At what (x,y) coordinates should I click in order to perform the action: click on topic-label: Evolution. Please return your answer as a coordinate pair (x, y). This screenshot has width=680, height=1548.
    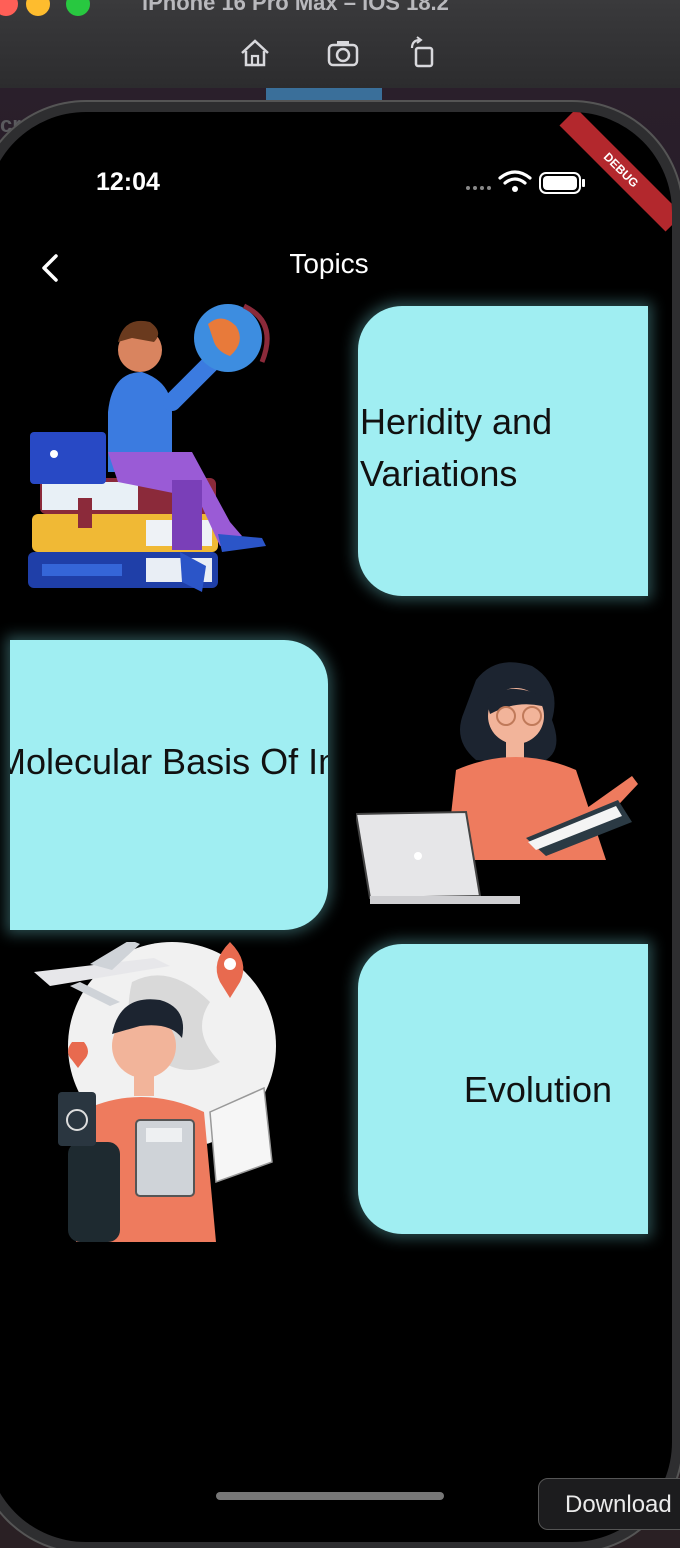
    Looking at the image, I should click on (537, 1089).